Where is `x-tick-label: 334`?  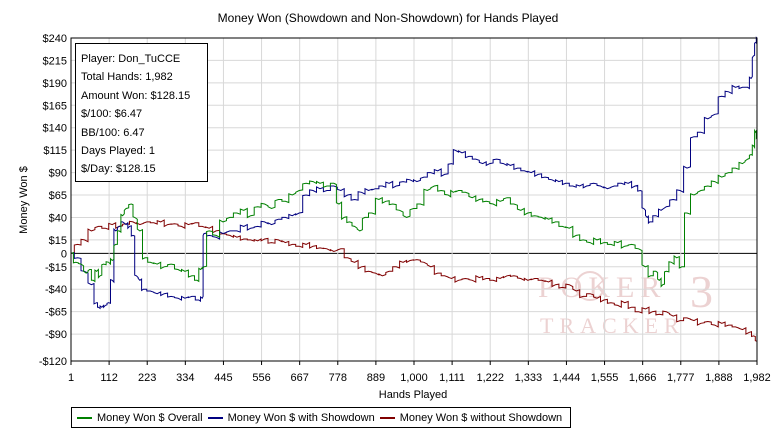 x-tick-label: 334 is located at coordinates (185, 378).